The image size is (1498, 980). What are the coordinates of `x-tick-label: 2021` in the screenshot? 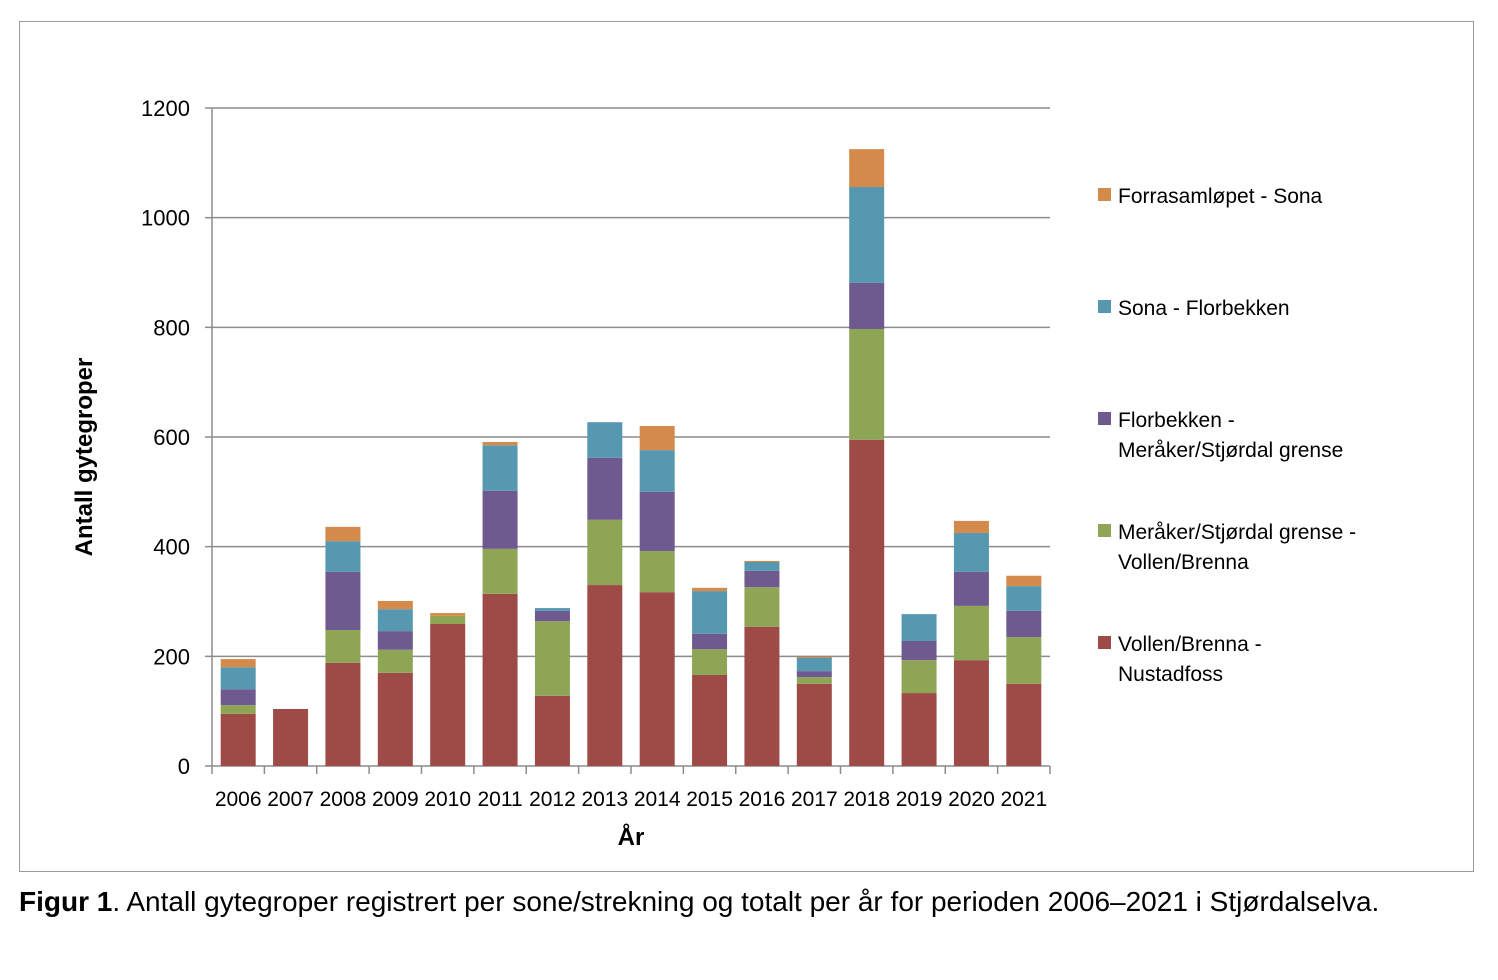 It's located at (1023, 799).